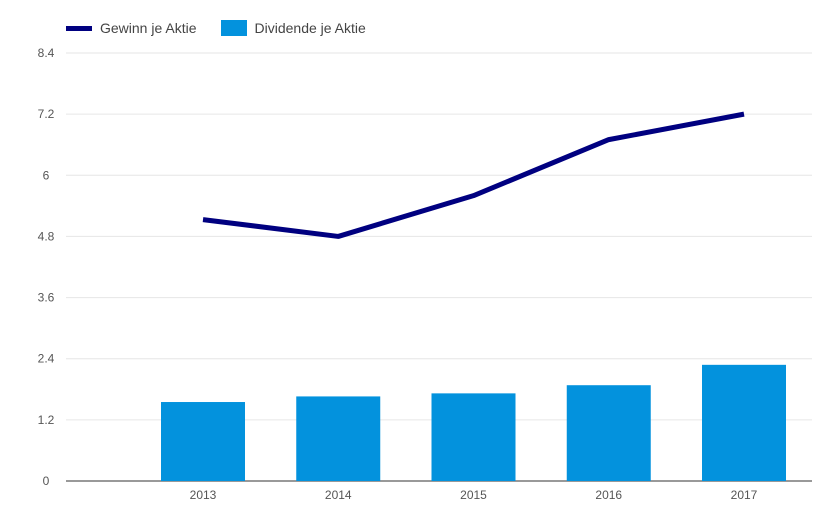 This screenshot has width=840, height=511. I want to click on y-tick-label: 4.8, so click(46, 236).